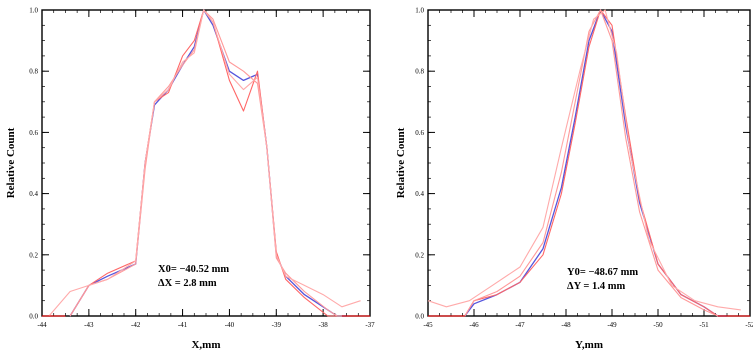  What do you see at coordinates (658, 325) in the screenshot?
I see `x-tick-label: -50` at bounding box center [658, 325].